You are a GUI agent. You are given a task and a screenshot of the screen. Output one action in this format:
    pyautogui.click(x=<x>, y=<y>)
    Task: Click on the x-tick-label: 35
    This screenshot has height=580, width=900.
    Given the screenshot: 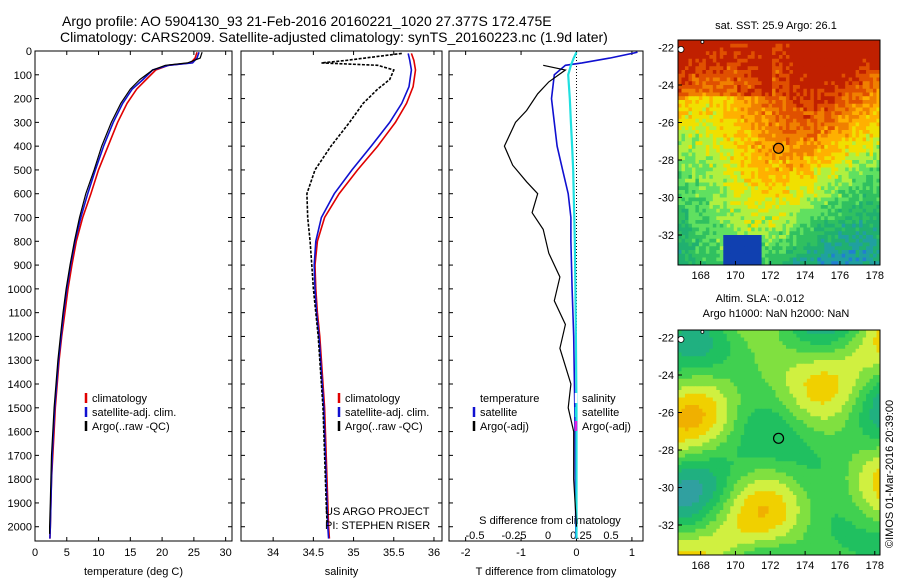 What is the action you would take?
    pyautogui.click(x=353, y=553)
    